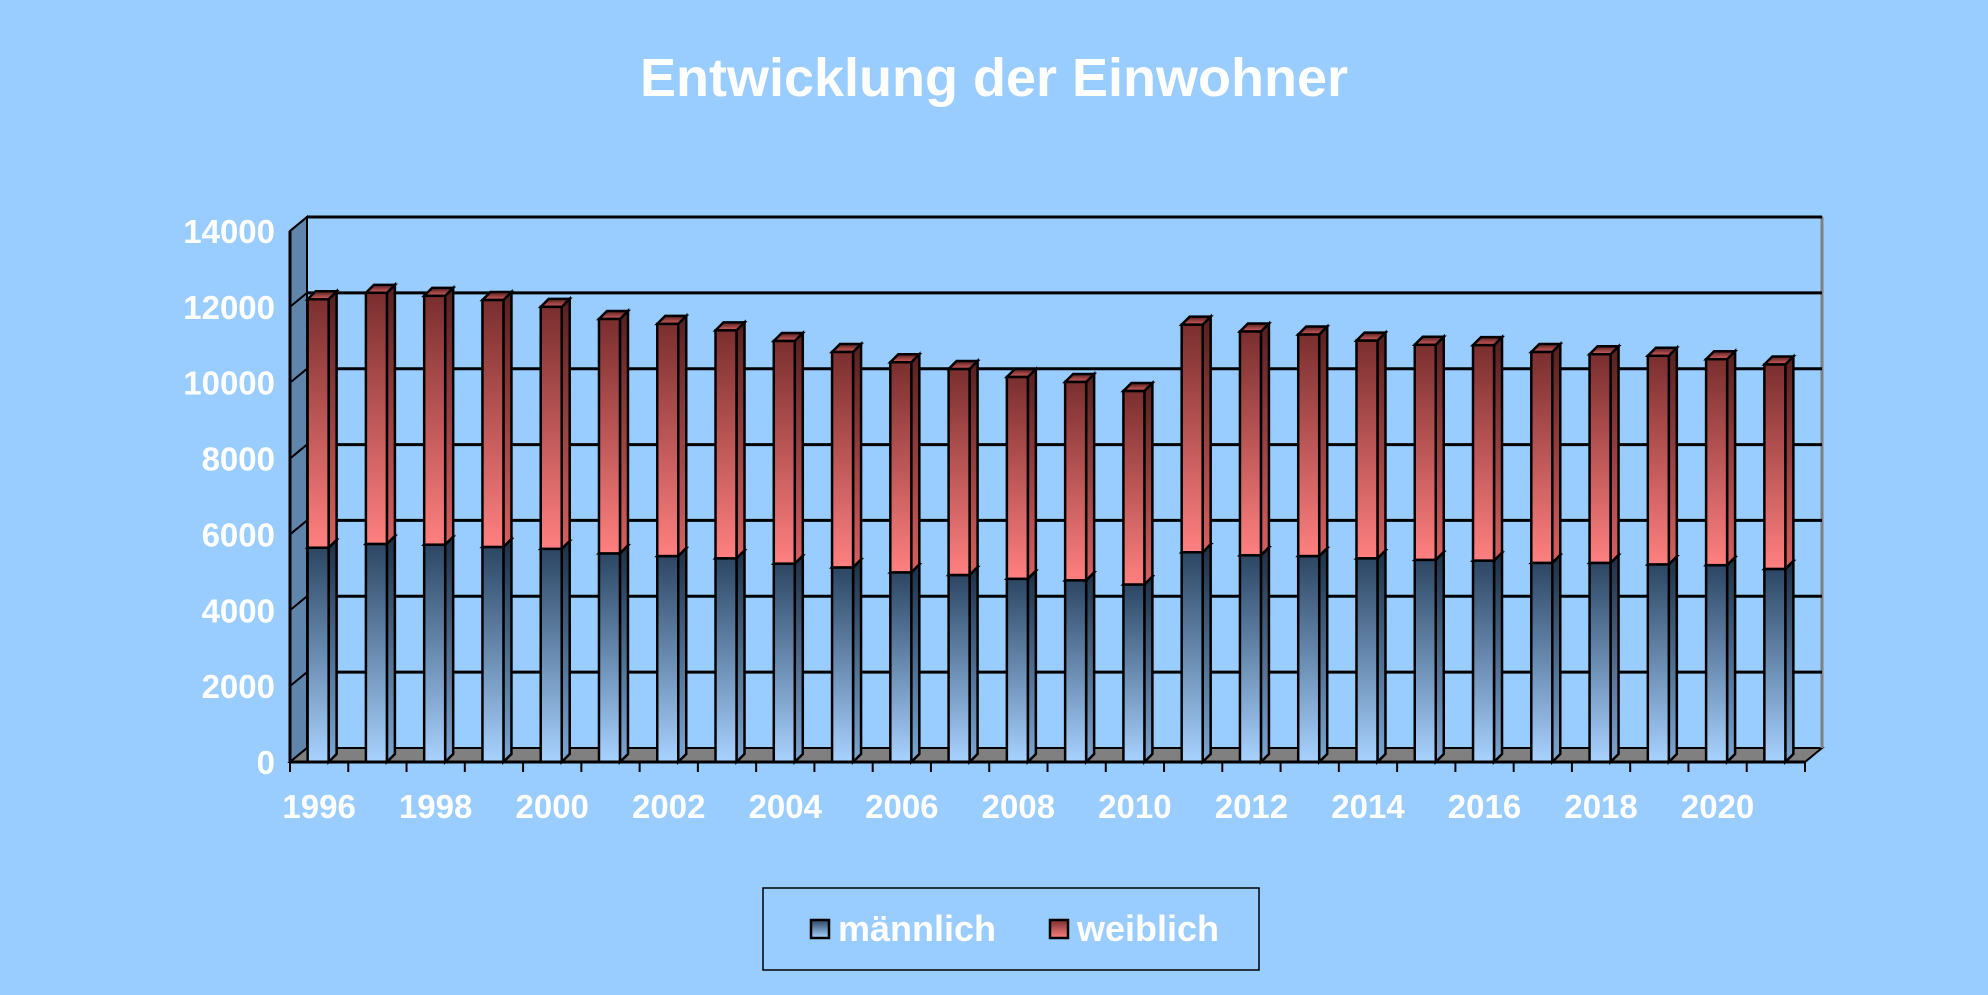  I want to click on x-tick-label: 2000, so click(552, 806).